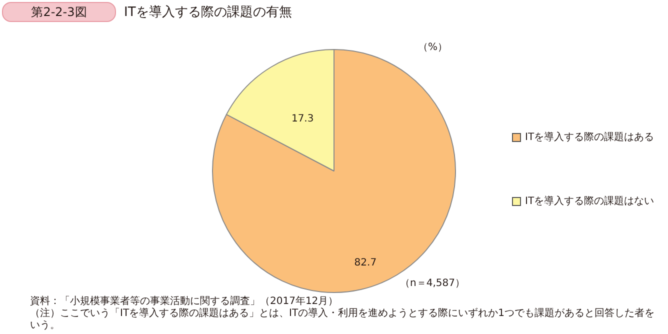 The image size is (668, 334). What do you see at coordinates (185, 302) in the screenshot?
I see `text: 資料：「小規模事業者等の事業活動に関する調査」（2017年12月）` at bounding box center [185, 302].